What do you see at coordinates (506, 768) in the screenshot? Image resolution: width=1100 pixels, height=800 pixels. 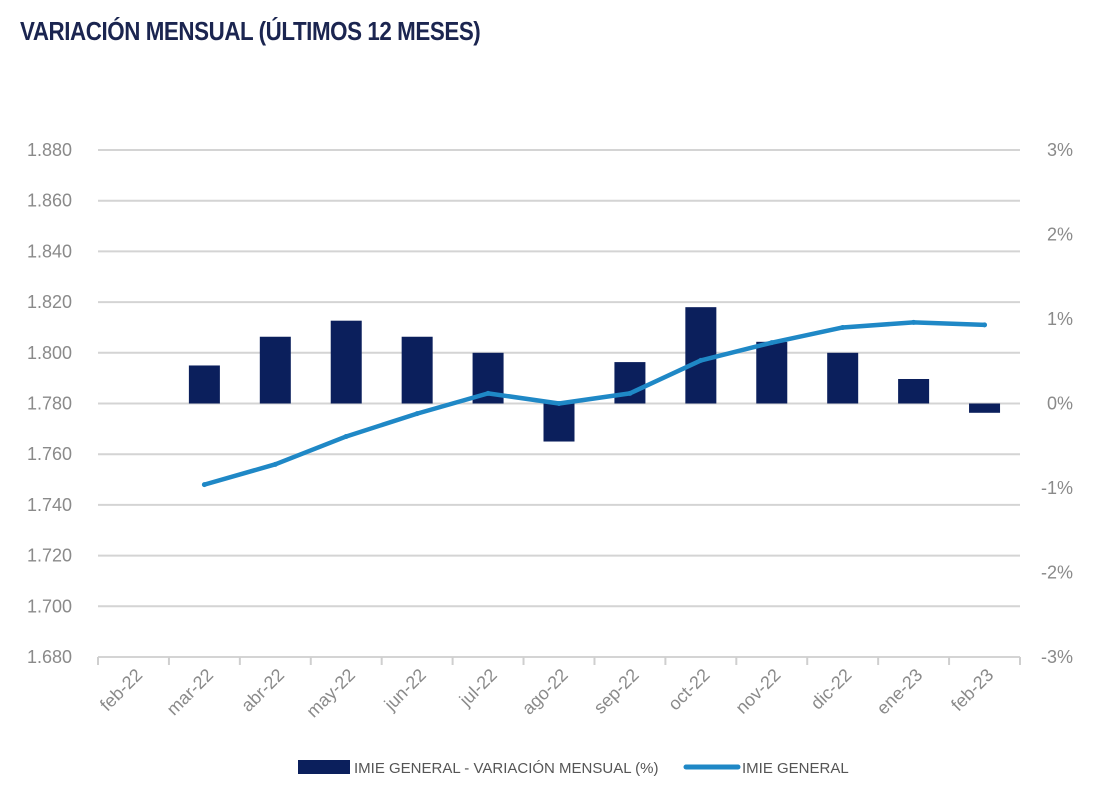 I see `legend-label-bar: IMIE GENERAL - VARIACIÓN MENSUAL (%)` at bounding box center [506, 768].